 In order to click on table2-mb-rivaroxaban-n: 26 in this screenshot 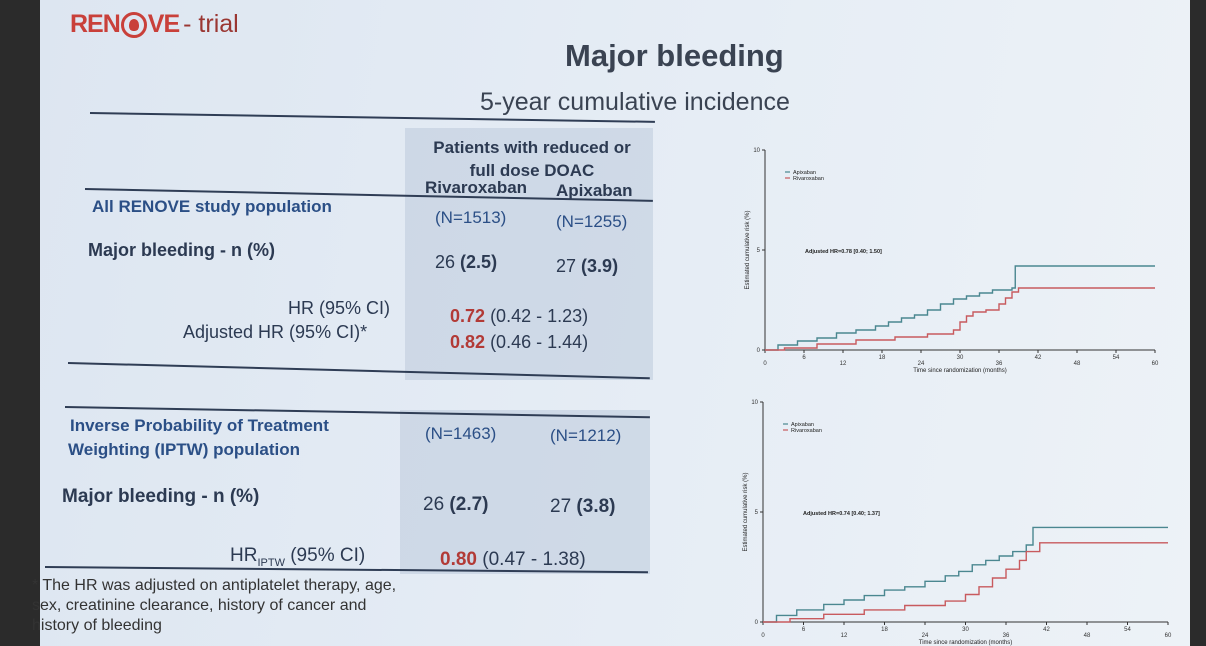, I will do `click(434, 504)`.